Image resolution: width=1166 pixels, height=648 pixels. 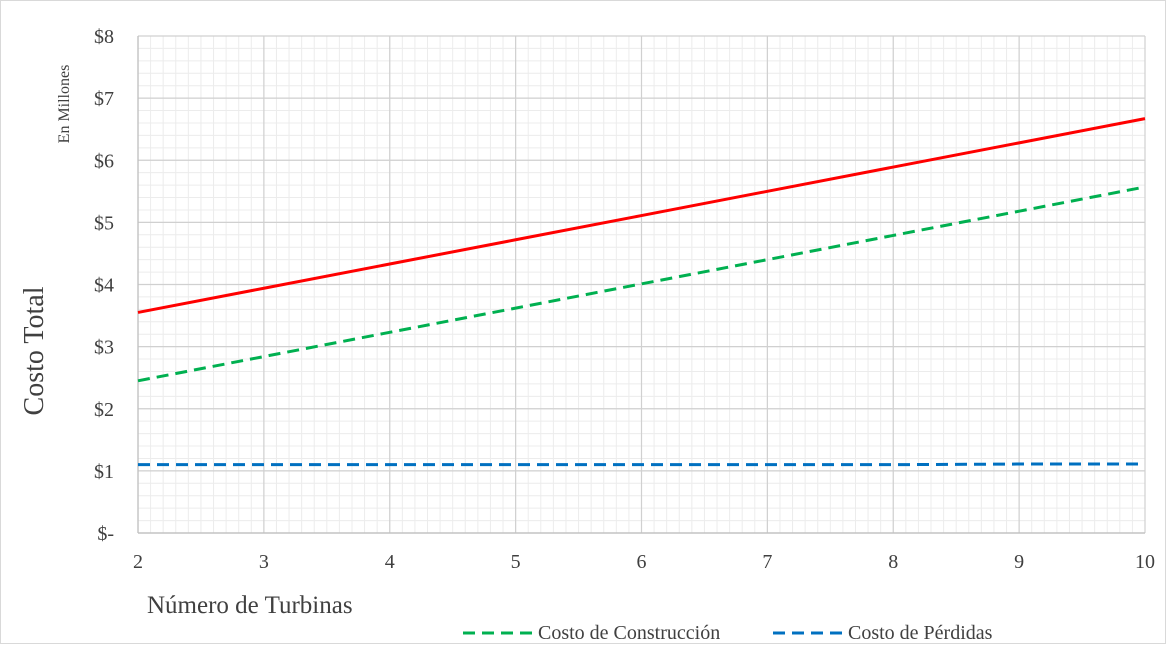 I want to click on y-tick-label: $-, so click(x=105, y=534).